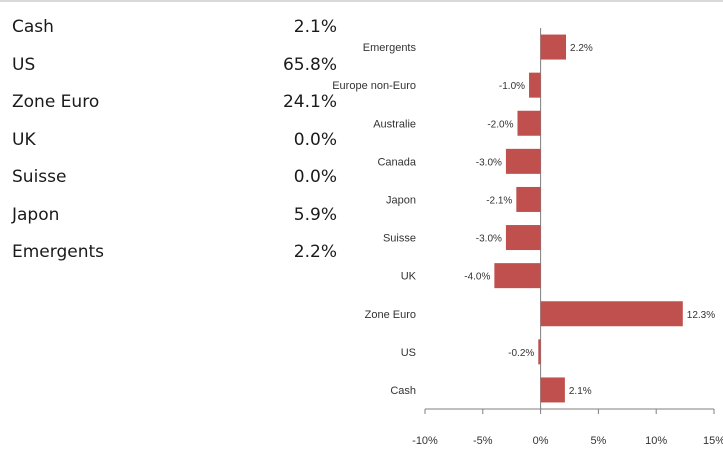 The width and height of the screenshot is (723, 452). What do you see at coordinates (174, 103) in the screenshot?
I see `allocation-row-zone-euro: Zone Euro 24.1%` at bounding box center [174, 103].